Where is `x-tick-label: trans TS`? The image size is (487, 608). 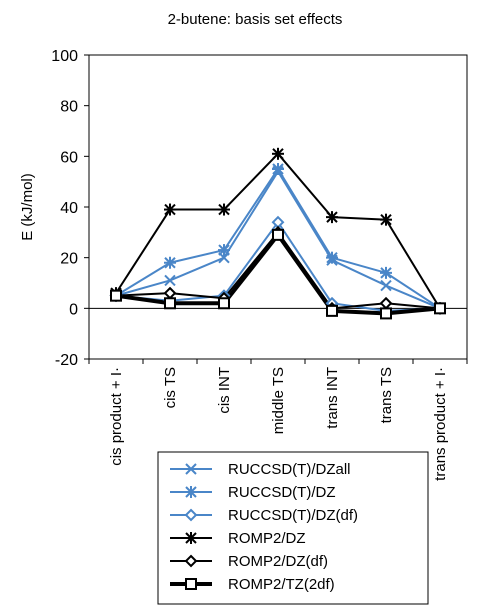 x-tick-label: trans TS is located at coordinates (386, 395).